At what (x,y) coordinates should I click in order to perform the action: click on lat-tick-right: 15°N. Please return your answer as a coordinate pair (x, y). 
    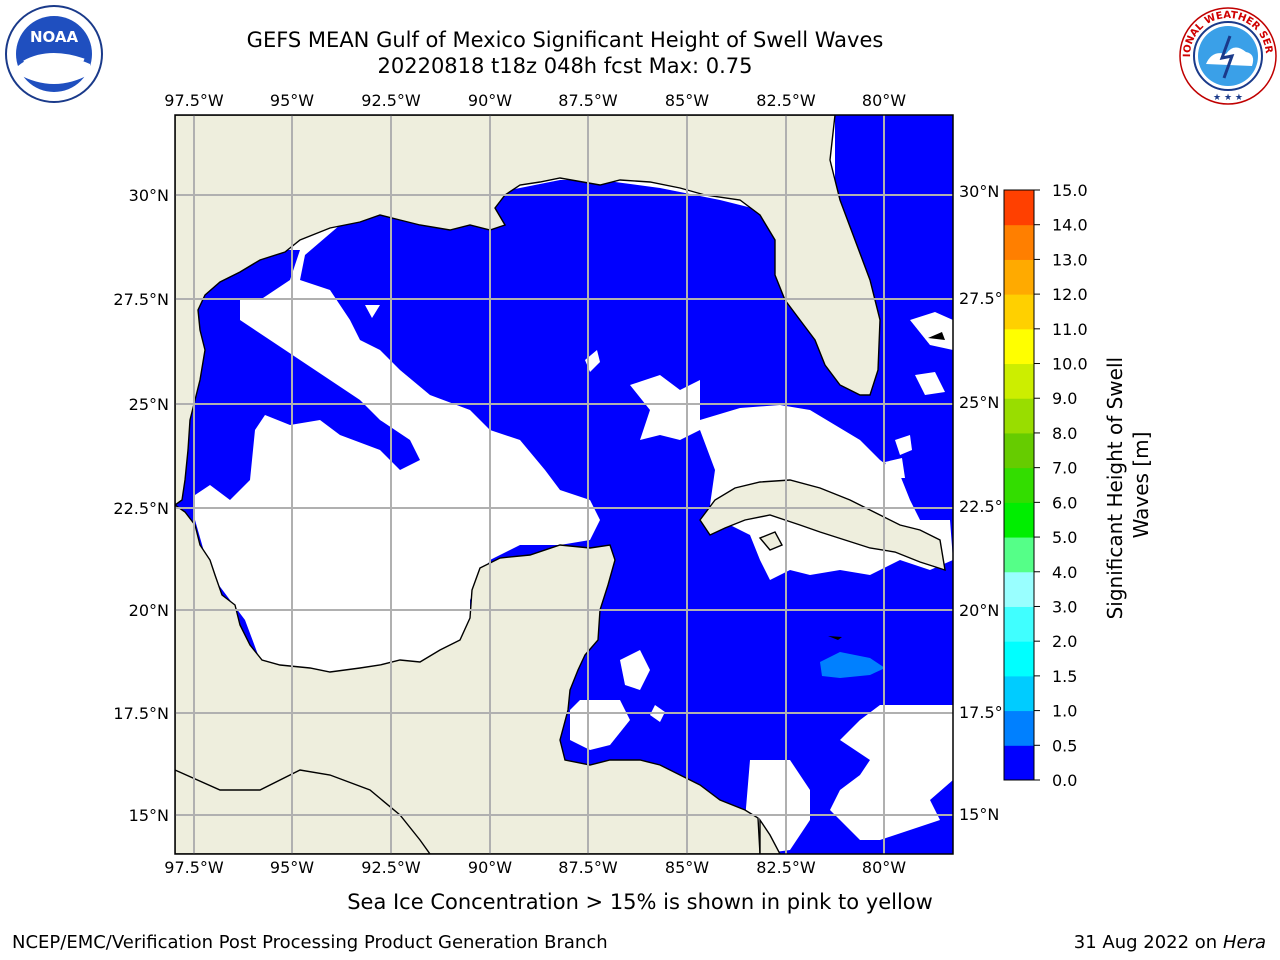
    Looking at the image, I should click on (979, 814).